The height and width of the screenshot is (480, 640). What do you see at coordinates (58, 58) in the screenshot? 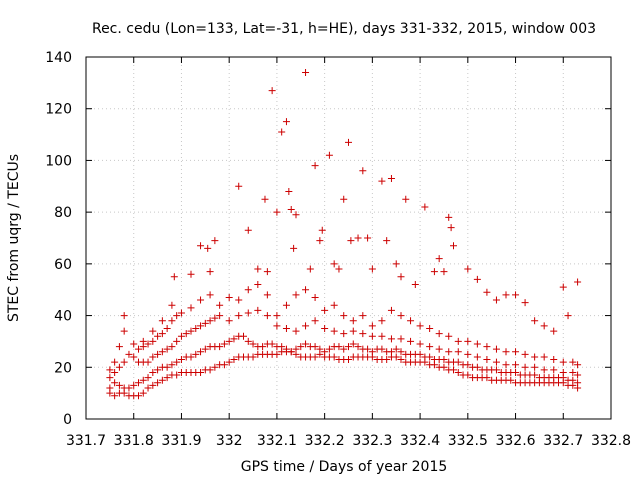
I see `y-tick-label: 140` at bounding box center [58, 58].